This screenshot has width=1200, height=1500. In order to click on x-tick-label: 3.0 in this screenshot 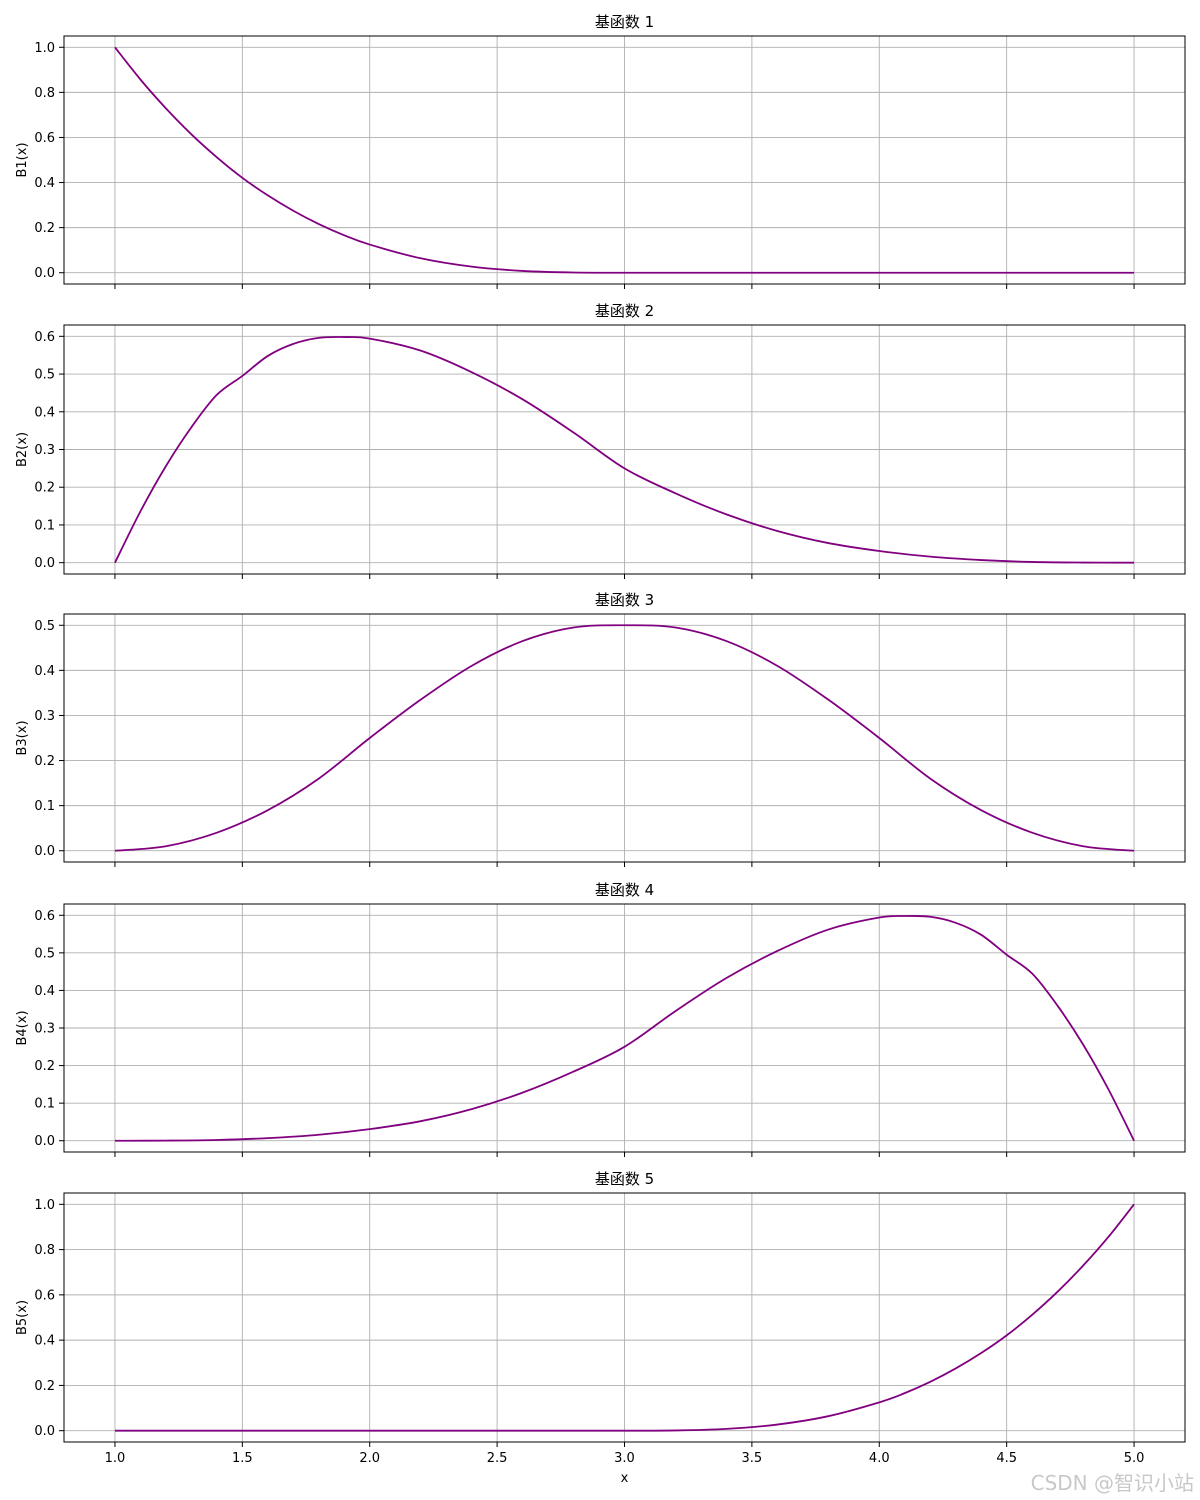, I will do `click(624, 1458)`.